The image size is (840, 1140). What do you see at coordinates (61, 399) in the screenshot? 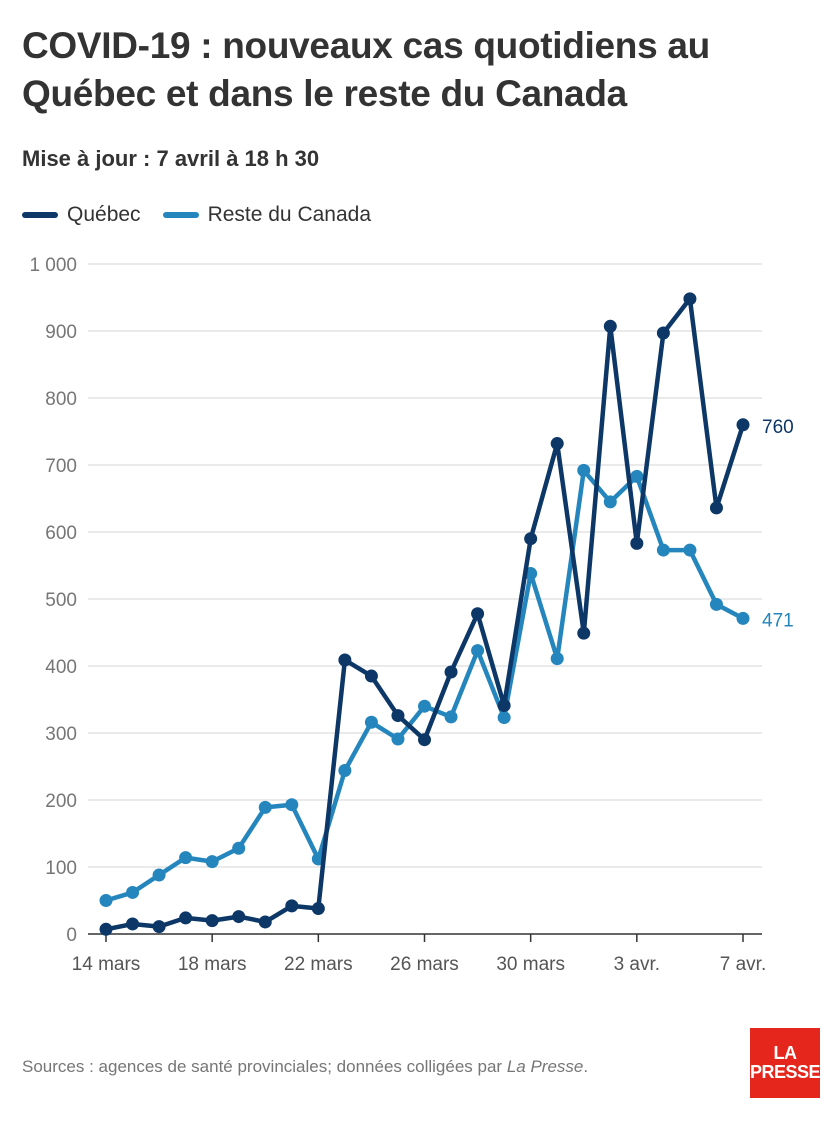
I see `y-tick-label: 800` at bounding box center [61, 399].